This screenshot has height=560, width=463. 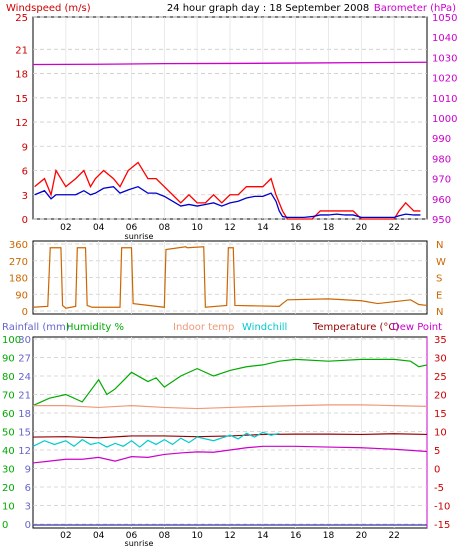 I want to click on chart3-rain-tick-label: 21, so click(x=24, y=396).